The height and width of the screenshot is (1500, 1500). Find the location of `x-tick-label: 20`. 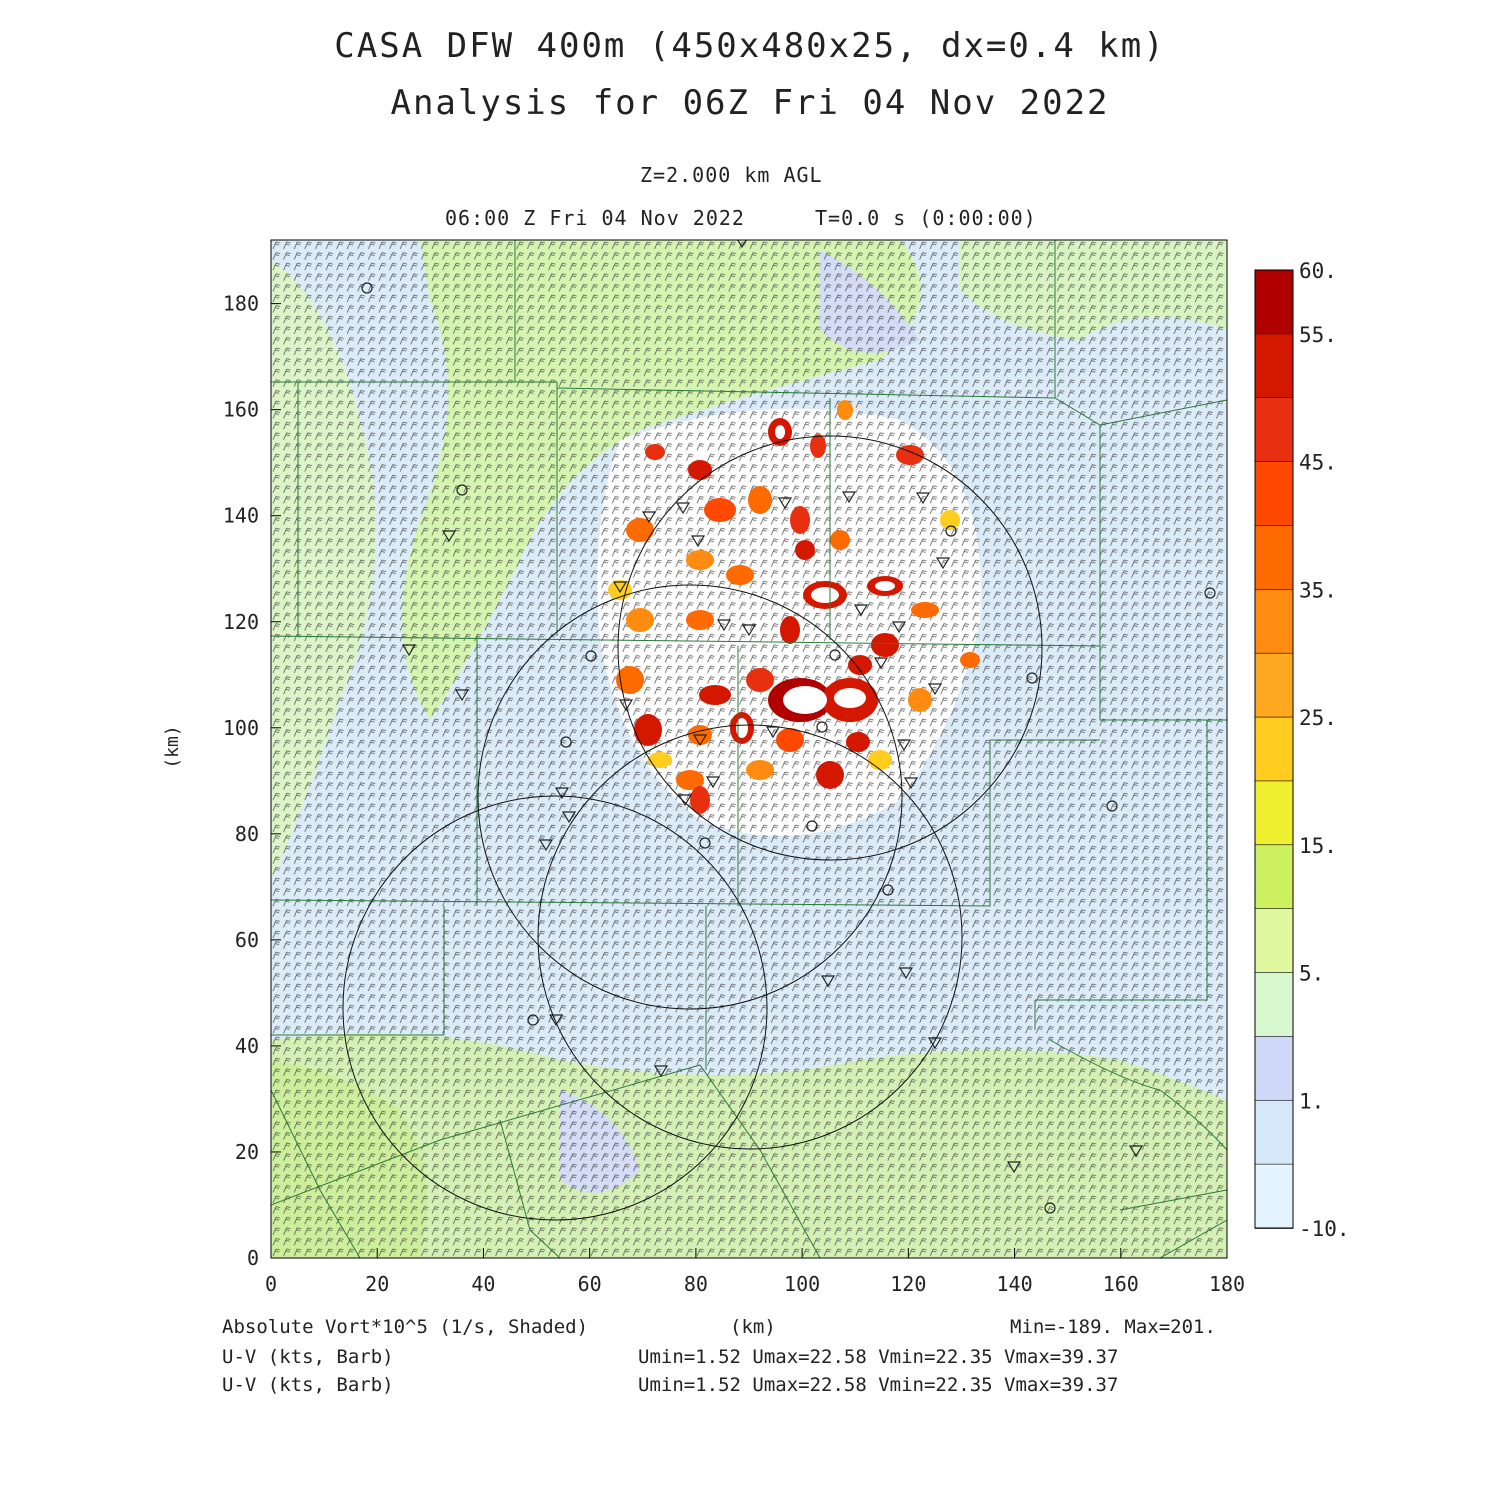

x-tick-label: 20 is located at coordinates (377, 1284).